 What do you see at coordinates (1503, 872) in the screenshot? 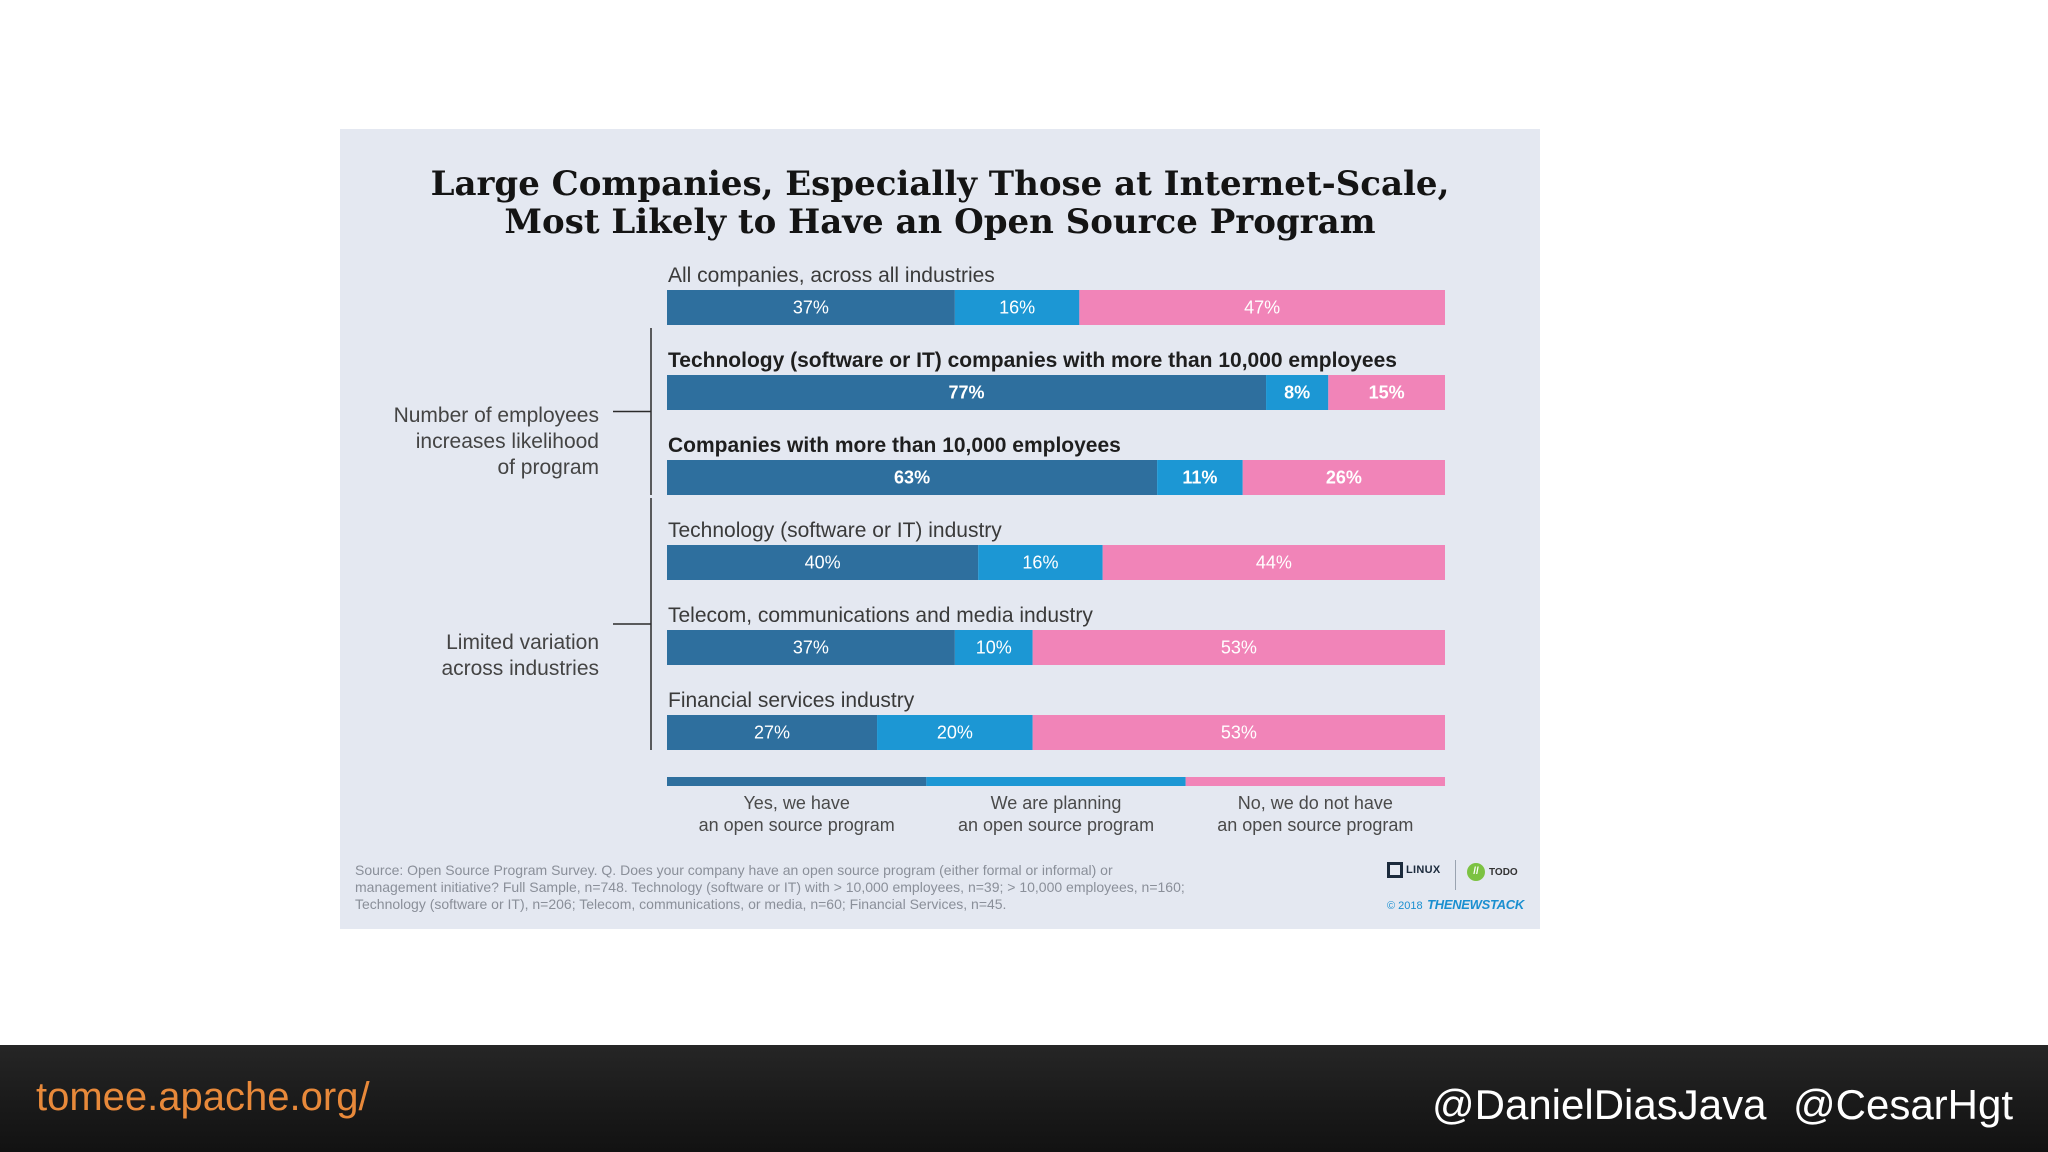
I see `todo-wordmark: TODO` at bounding box center [1503, 872].